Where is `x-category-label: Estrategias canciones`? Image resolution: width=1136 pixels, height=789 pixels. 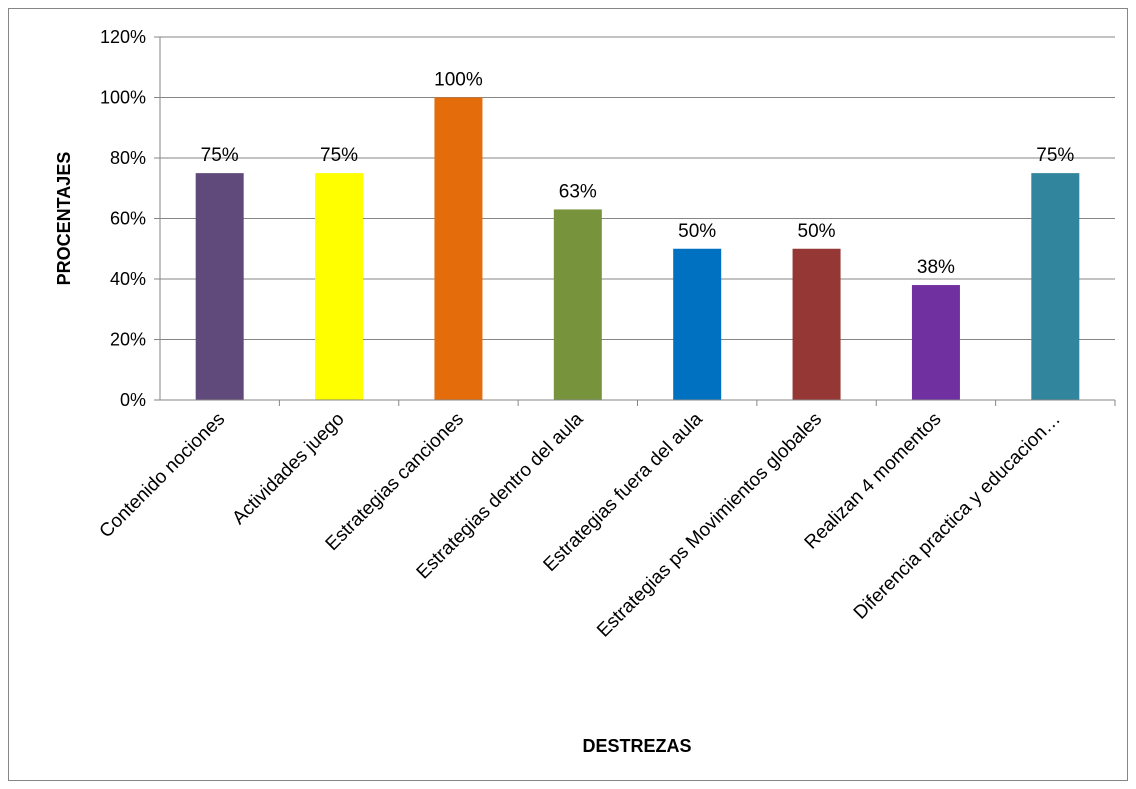 x-category-label: Estrategias canciones is located at coordinates (395, 482).